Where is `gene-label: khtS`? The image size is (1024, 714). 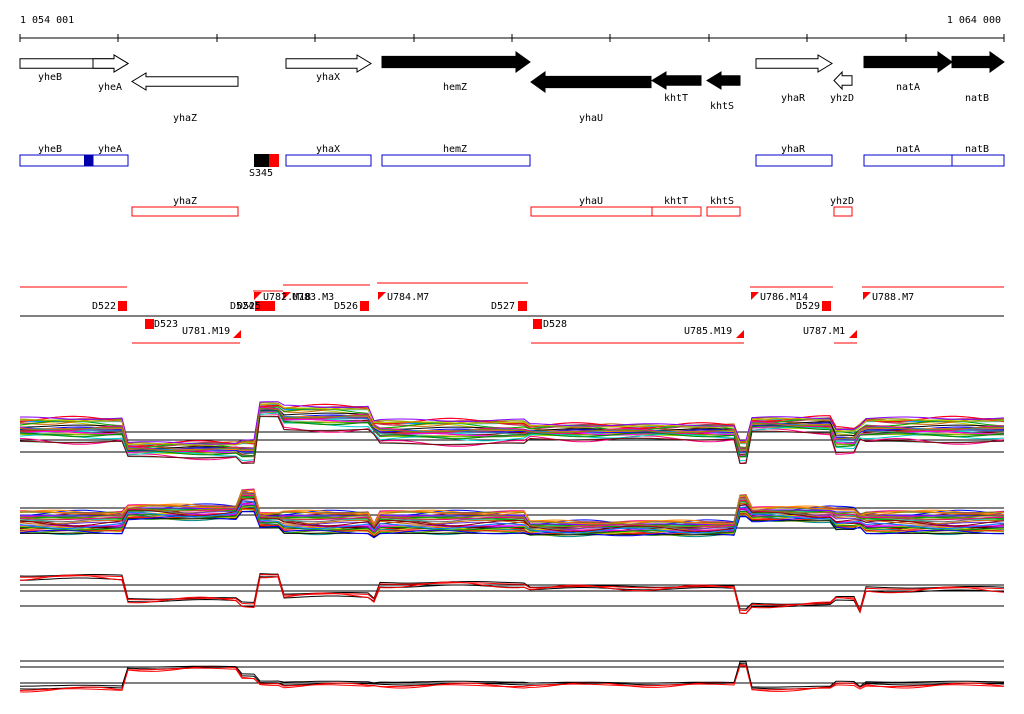 gene-label: khtS is located at coordinates (722, 106).